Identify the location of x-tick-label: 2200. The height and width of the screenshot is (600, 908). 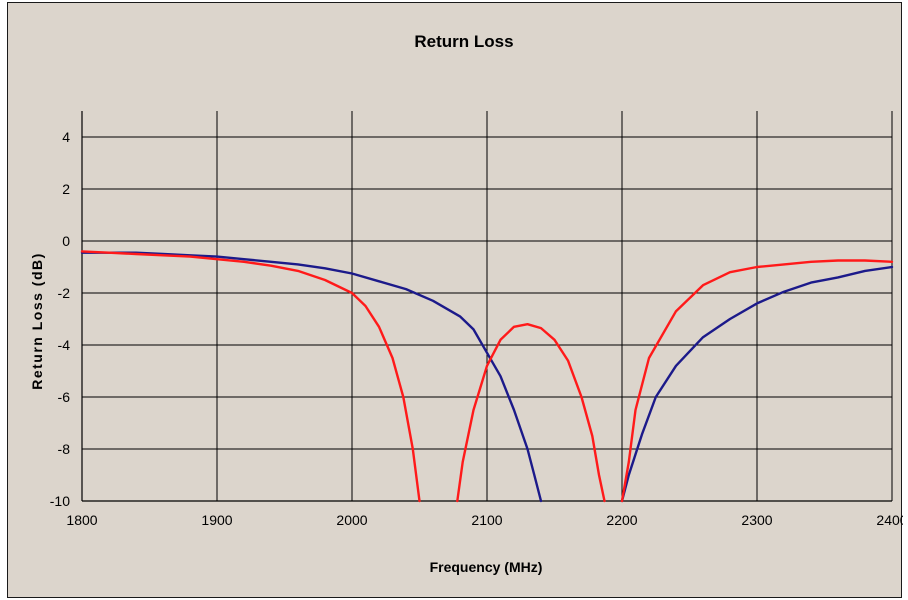
(621, 520).